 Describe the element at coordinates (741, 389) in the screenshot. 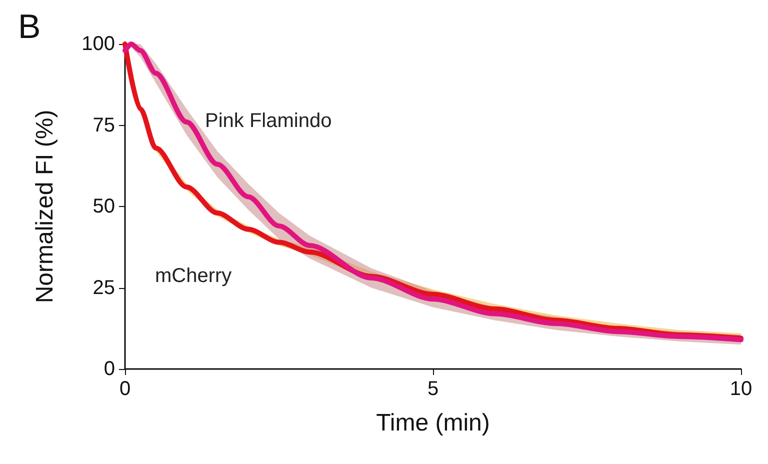

I see `x-tick-label: 10` at that location.